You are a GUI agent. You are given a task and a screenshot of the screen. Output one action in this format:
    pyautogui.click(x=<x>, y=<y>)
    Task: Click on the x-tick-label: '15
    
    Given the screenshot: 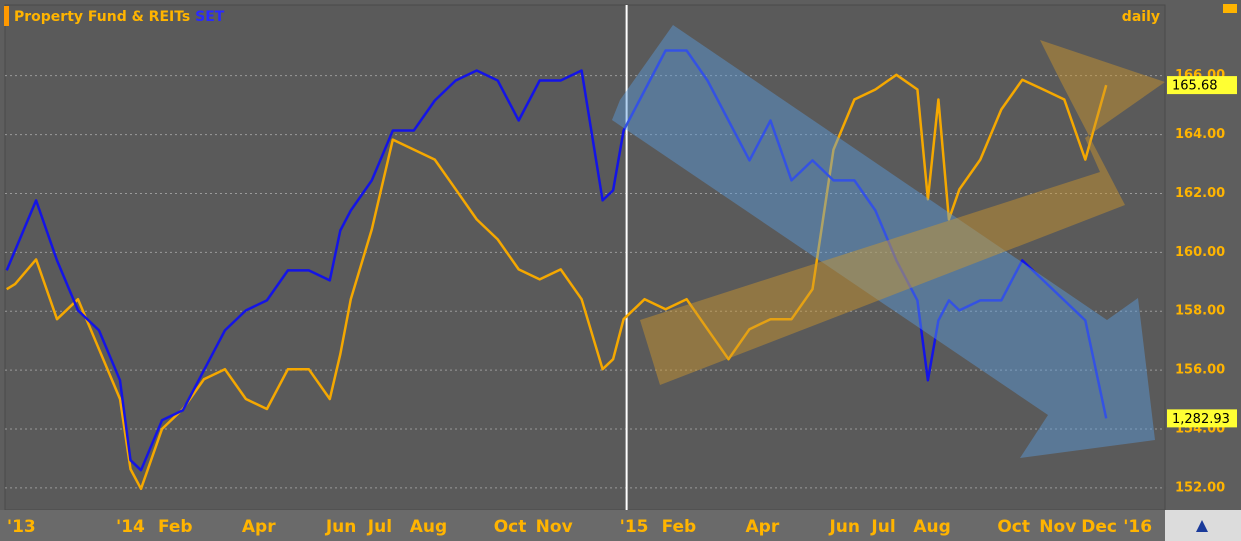 What is the action you would take?
    pyautogui.click(x=634, y=527)
    